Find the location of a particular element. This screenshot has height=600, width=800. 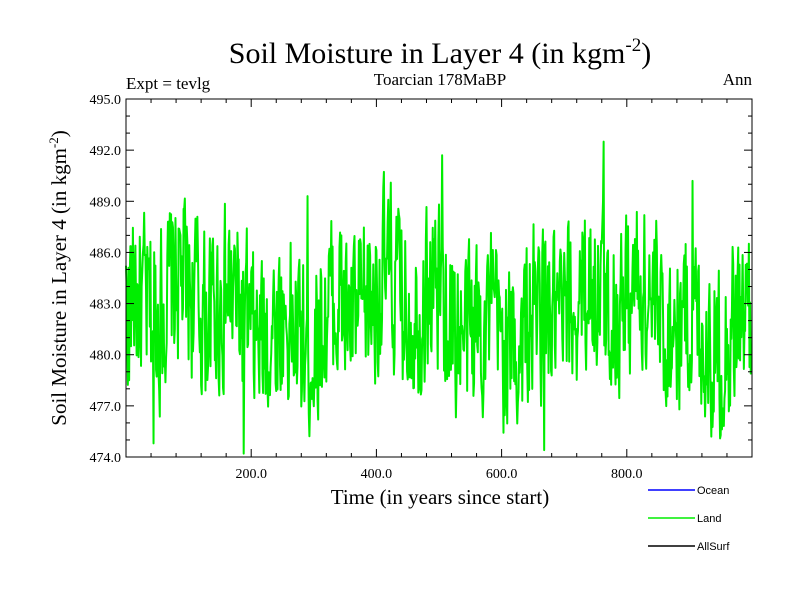

y-tick-label: 483.0 is located at coordinates (106, 305).